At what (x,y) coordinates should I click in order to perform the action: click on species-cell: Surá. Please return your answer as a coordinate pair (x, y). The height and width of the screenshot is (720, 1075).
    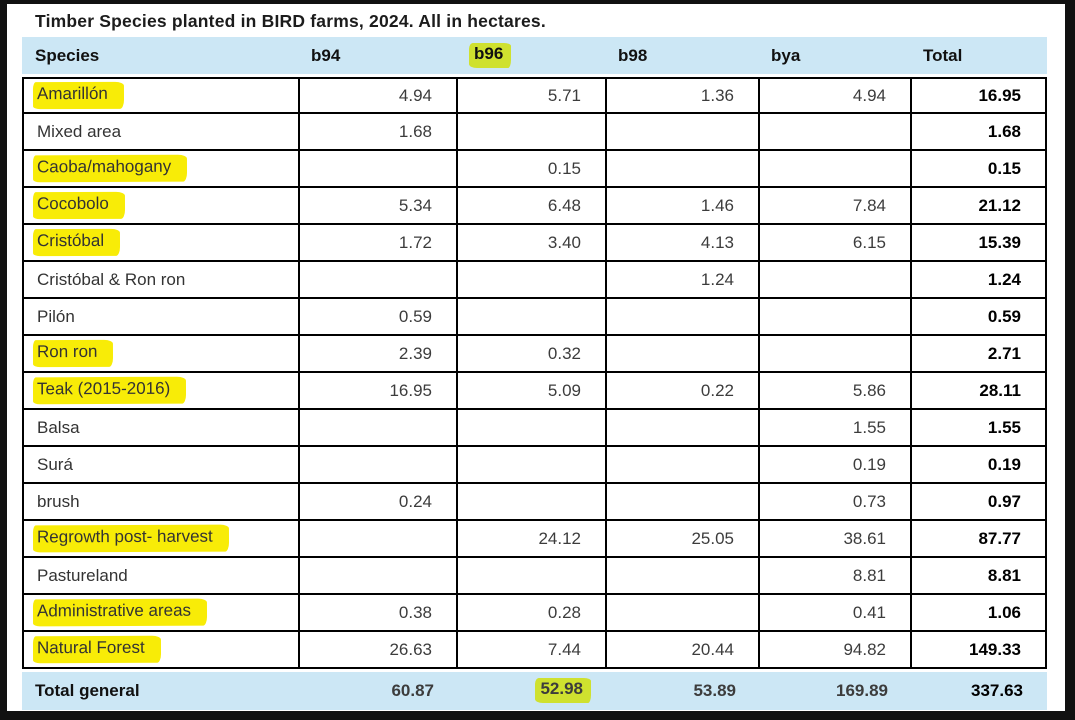
    Looking at the image, I should click on (161, 465).